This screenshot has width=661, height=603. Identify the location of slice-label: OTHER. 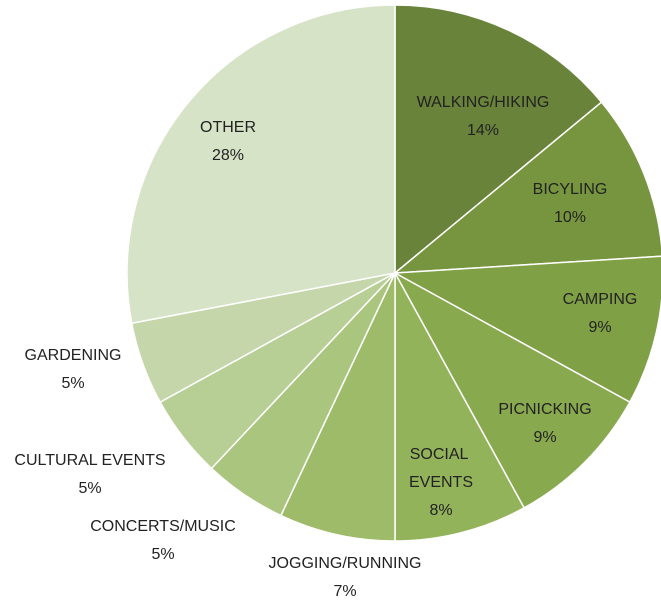
(228, 127).